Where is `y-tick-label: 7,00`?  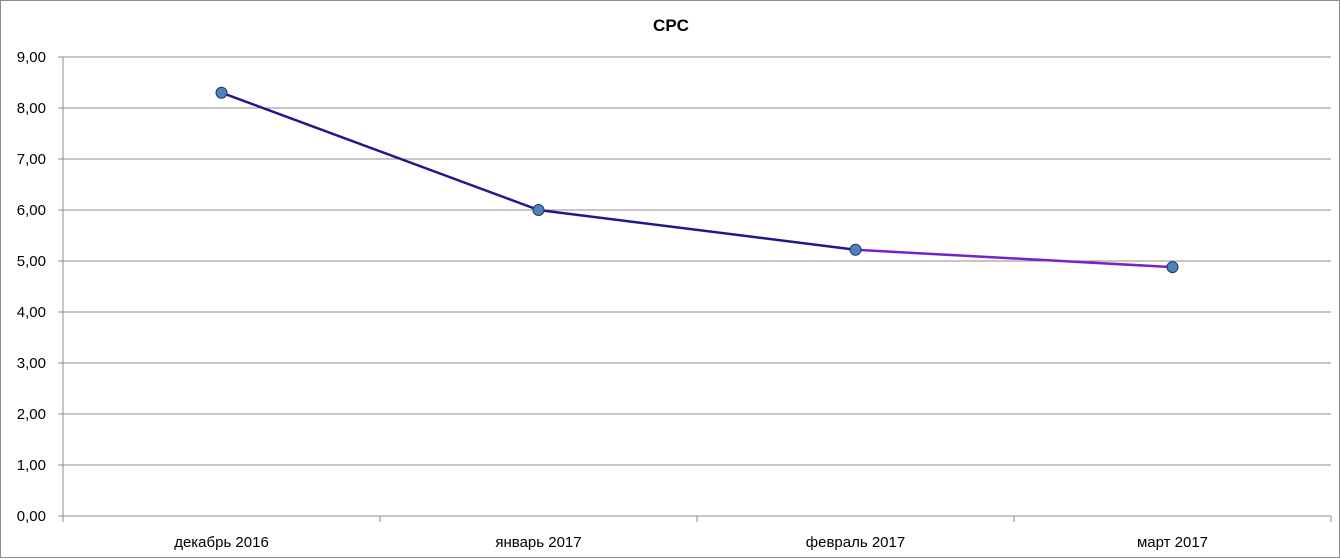 y-tick-label: 7,00 is located at coordinates (31, 159).